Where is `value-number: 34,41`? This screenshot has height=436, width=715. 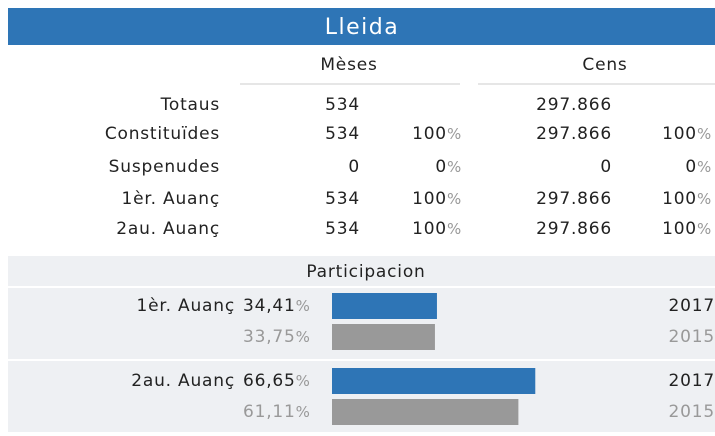
value-number: 34,41 is located at coordinates (269, 306).